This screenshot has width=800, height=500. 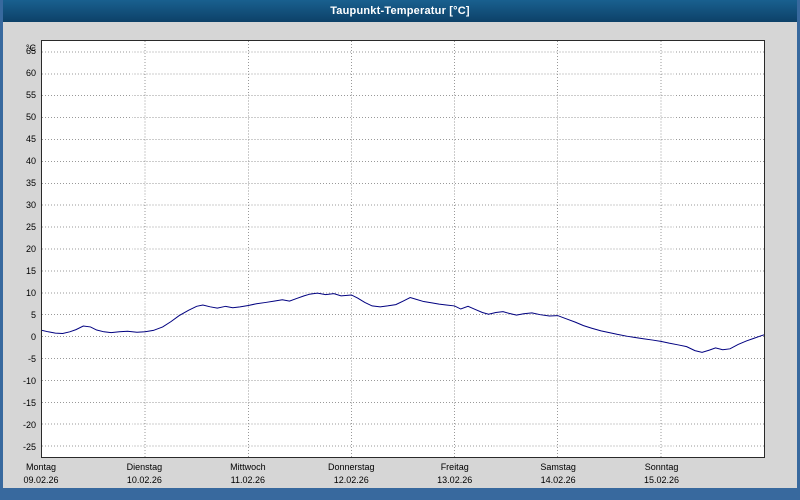 What do you see at coordinates (144, 480) in the screenshot?
I see `x-date-label: 10.02.26` at bounding box center [144, 480].